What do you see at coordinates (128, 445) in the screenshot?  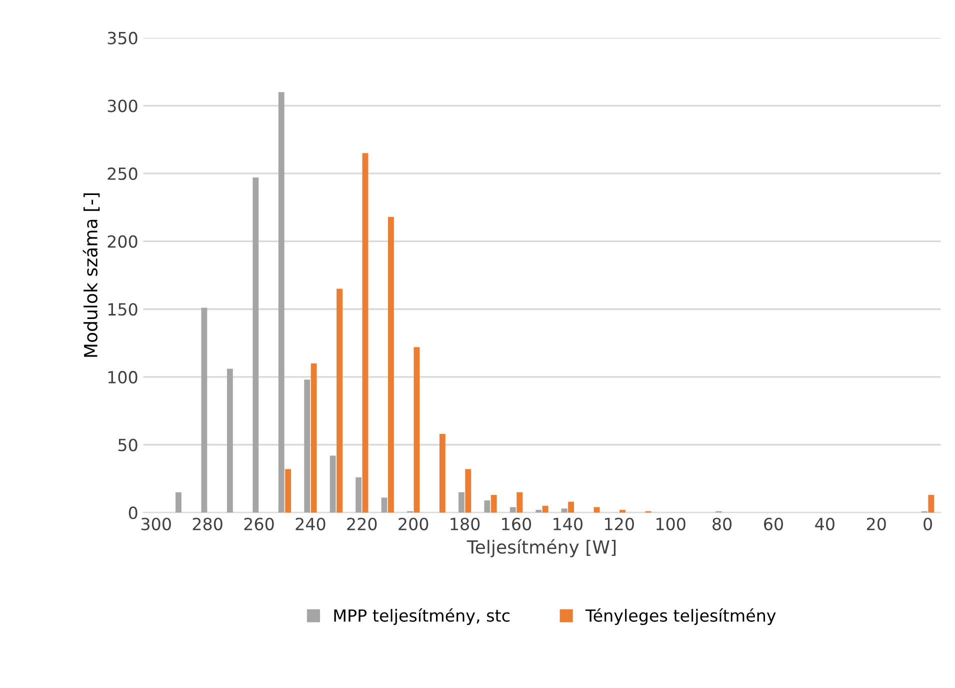 I see `y-tick-label: 50` at bounding box center [128, 445].